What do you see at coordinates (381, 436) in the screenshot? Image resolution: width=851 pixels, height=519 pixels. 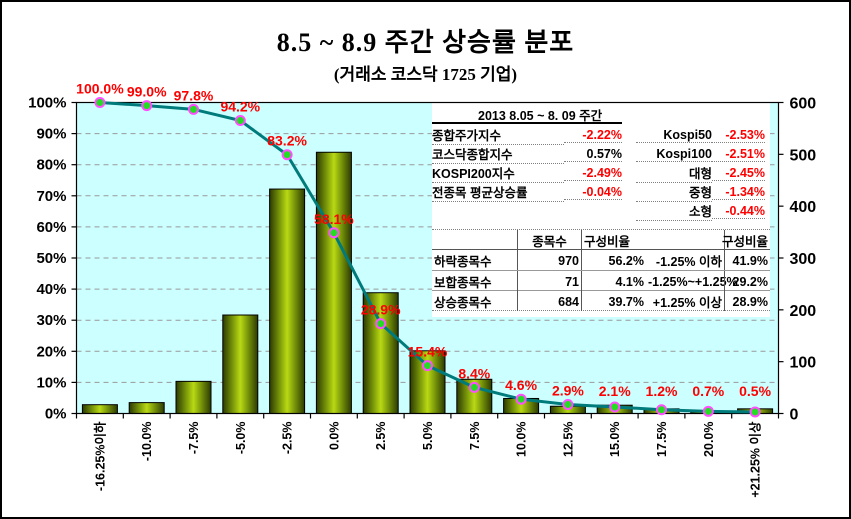 I see `x-axis-tick-label: 2.5%` at bounding box center [381, 436].